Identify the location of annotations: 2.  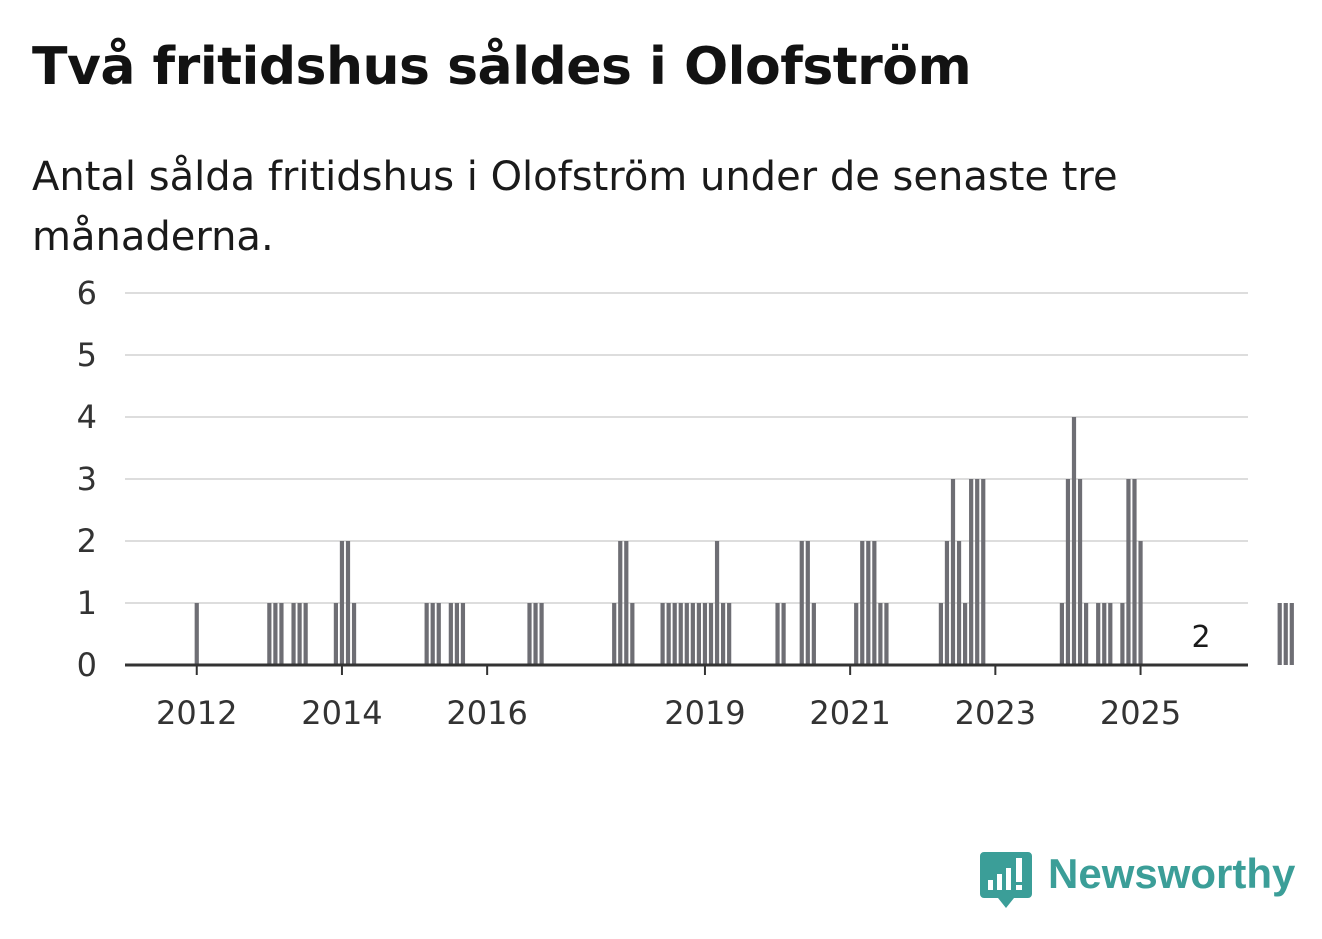
(1201, 637).